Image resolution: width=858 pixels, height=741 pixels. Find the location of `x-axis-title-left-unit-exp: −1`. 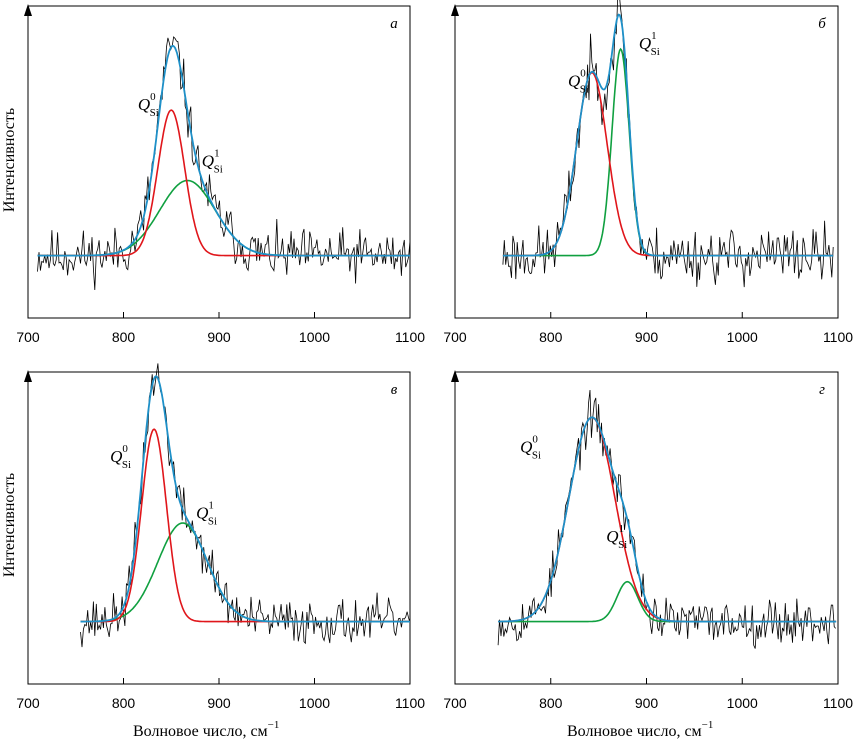

x-axis-title-left-unit-exp: −1 is located at coordinates (274, 725).